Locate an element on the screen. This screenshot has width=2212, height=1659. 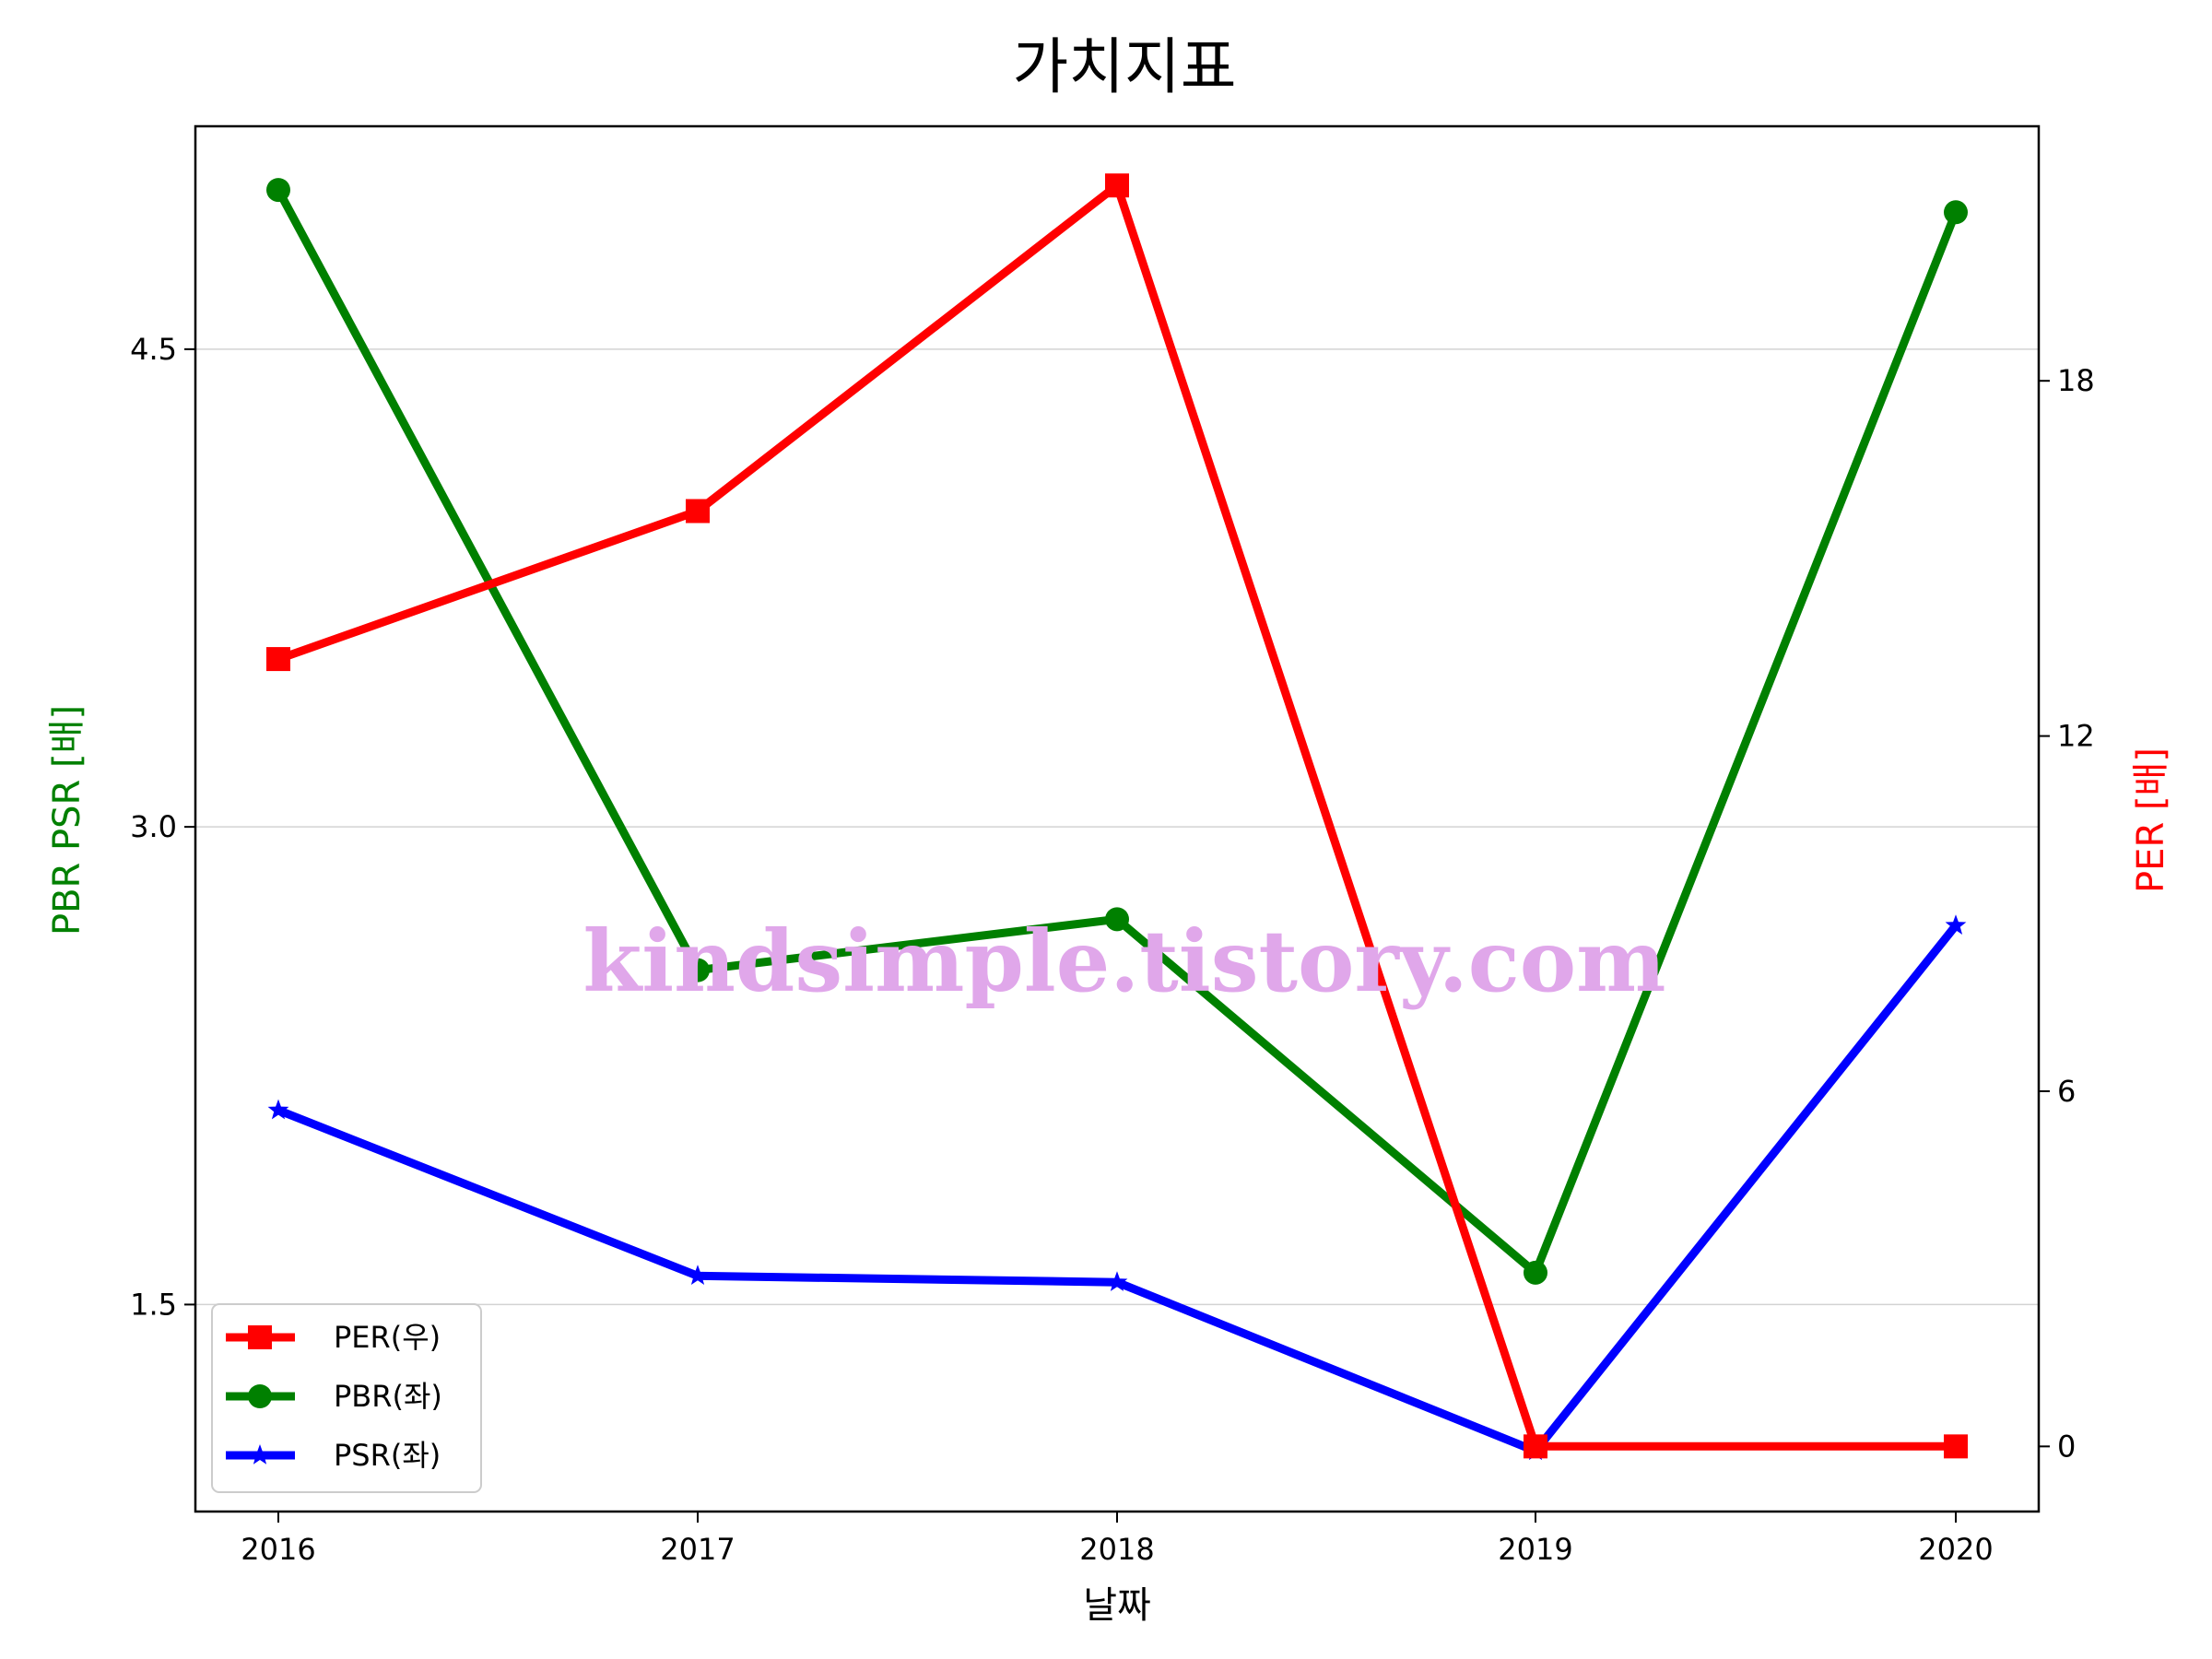
y-axis-left: 1.5 3.0 4.5 is located at coordinates (162, 827).